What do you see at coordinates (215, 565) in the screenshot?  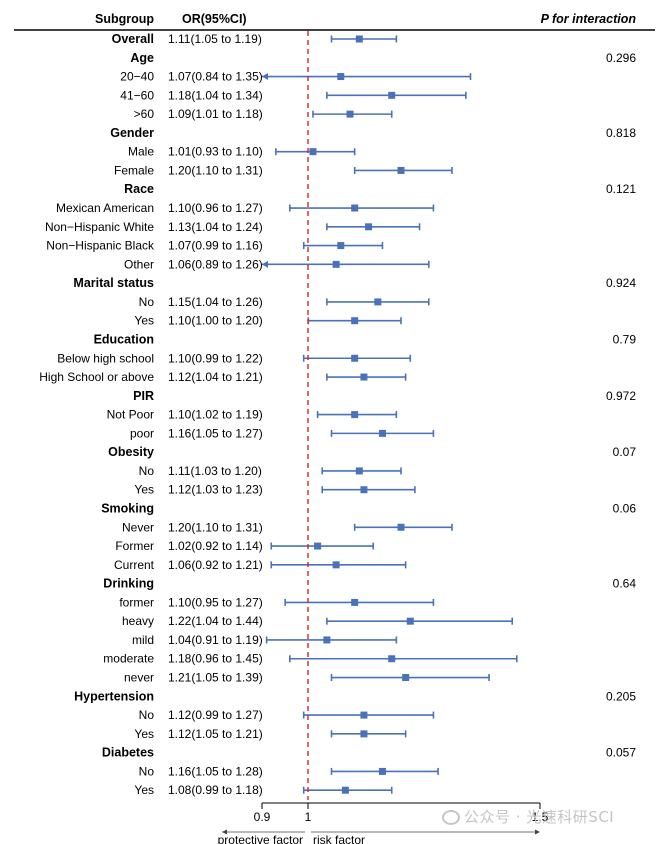 I see `or-ci-text: 1.06(0.92 to 1.21)` at bounding box center [215, 565].